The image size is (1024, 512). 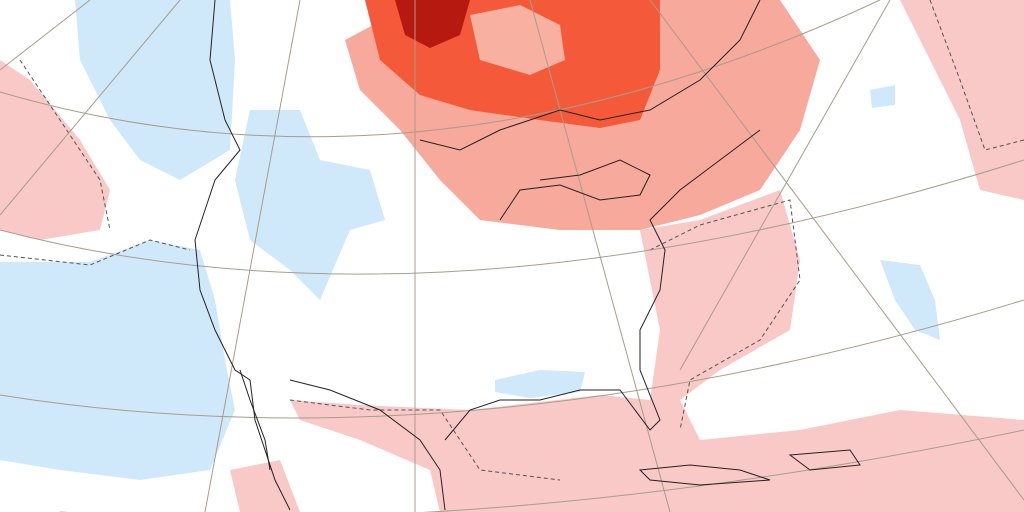 I want to click on canada-extreme, so click(x=432, y=24).